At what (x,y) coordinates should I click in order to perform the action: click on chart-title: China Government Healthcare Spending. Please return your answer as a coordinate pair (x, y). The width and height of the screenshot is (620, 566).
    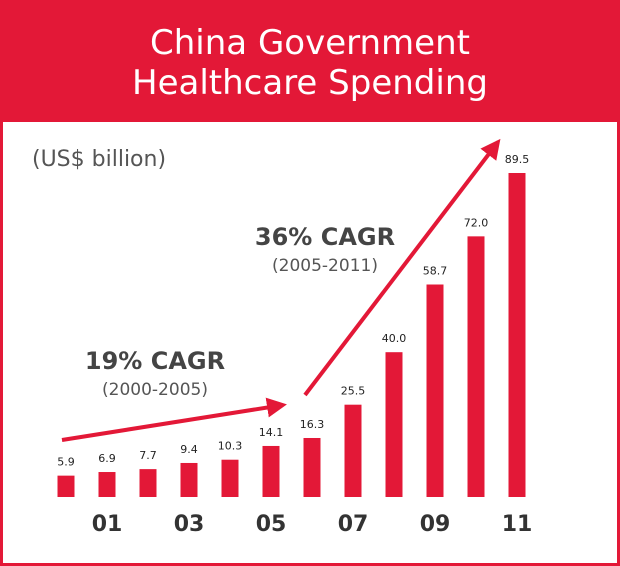
    Looking at the image, I should click on (310, 63).